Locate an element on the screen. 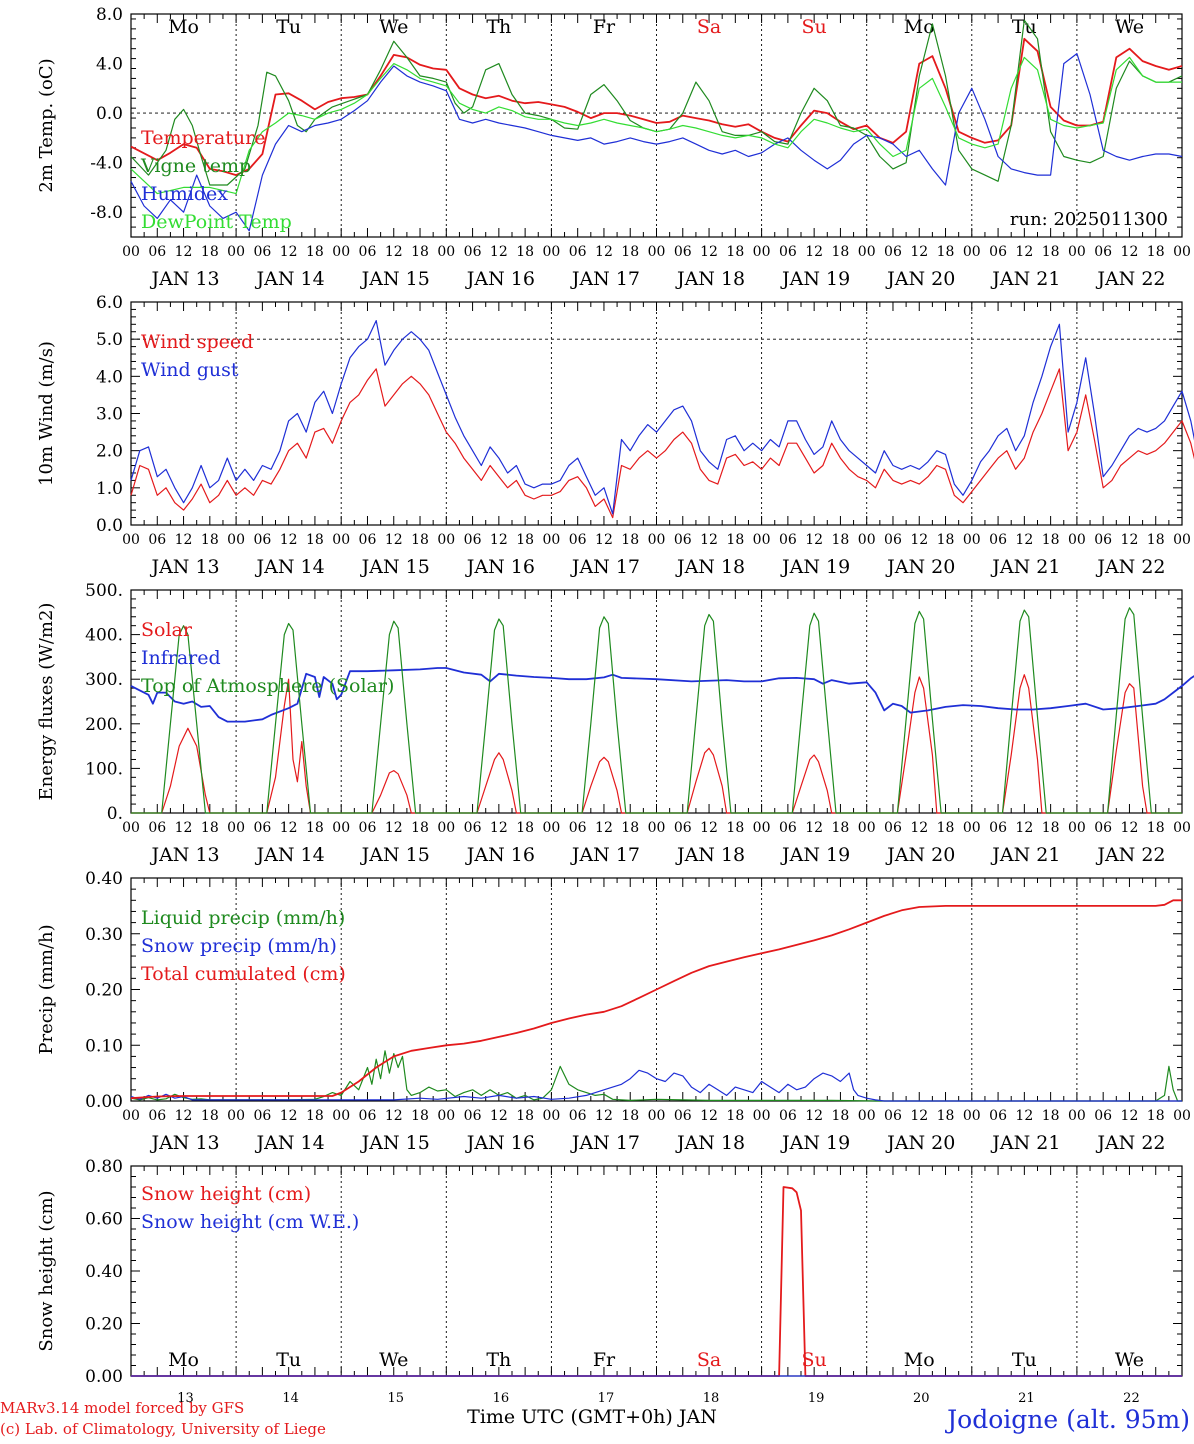 The height and width of the screenshot is (1444, 1194). y-axis-label: Energy fluxes (W/m2) is located at coordinates (46, 702).